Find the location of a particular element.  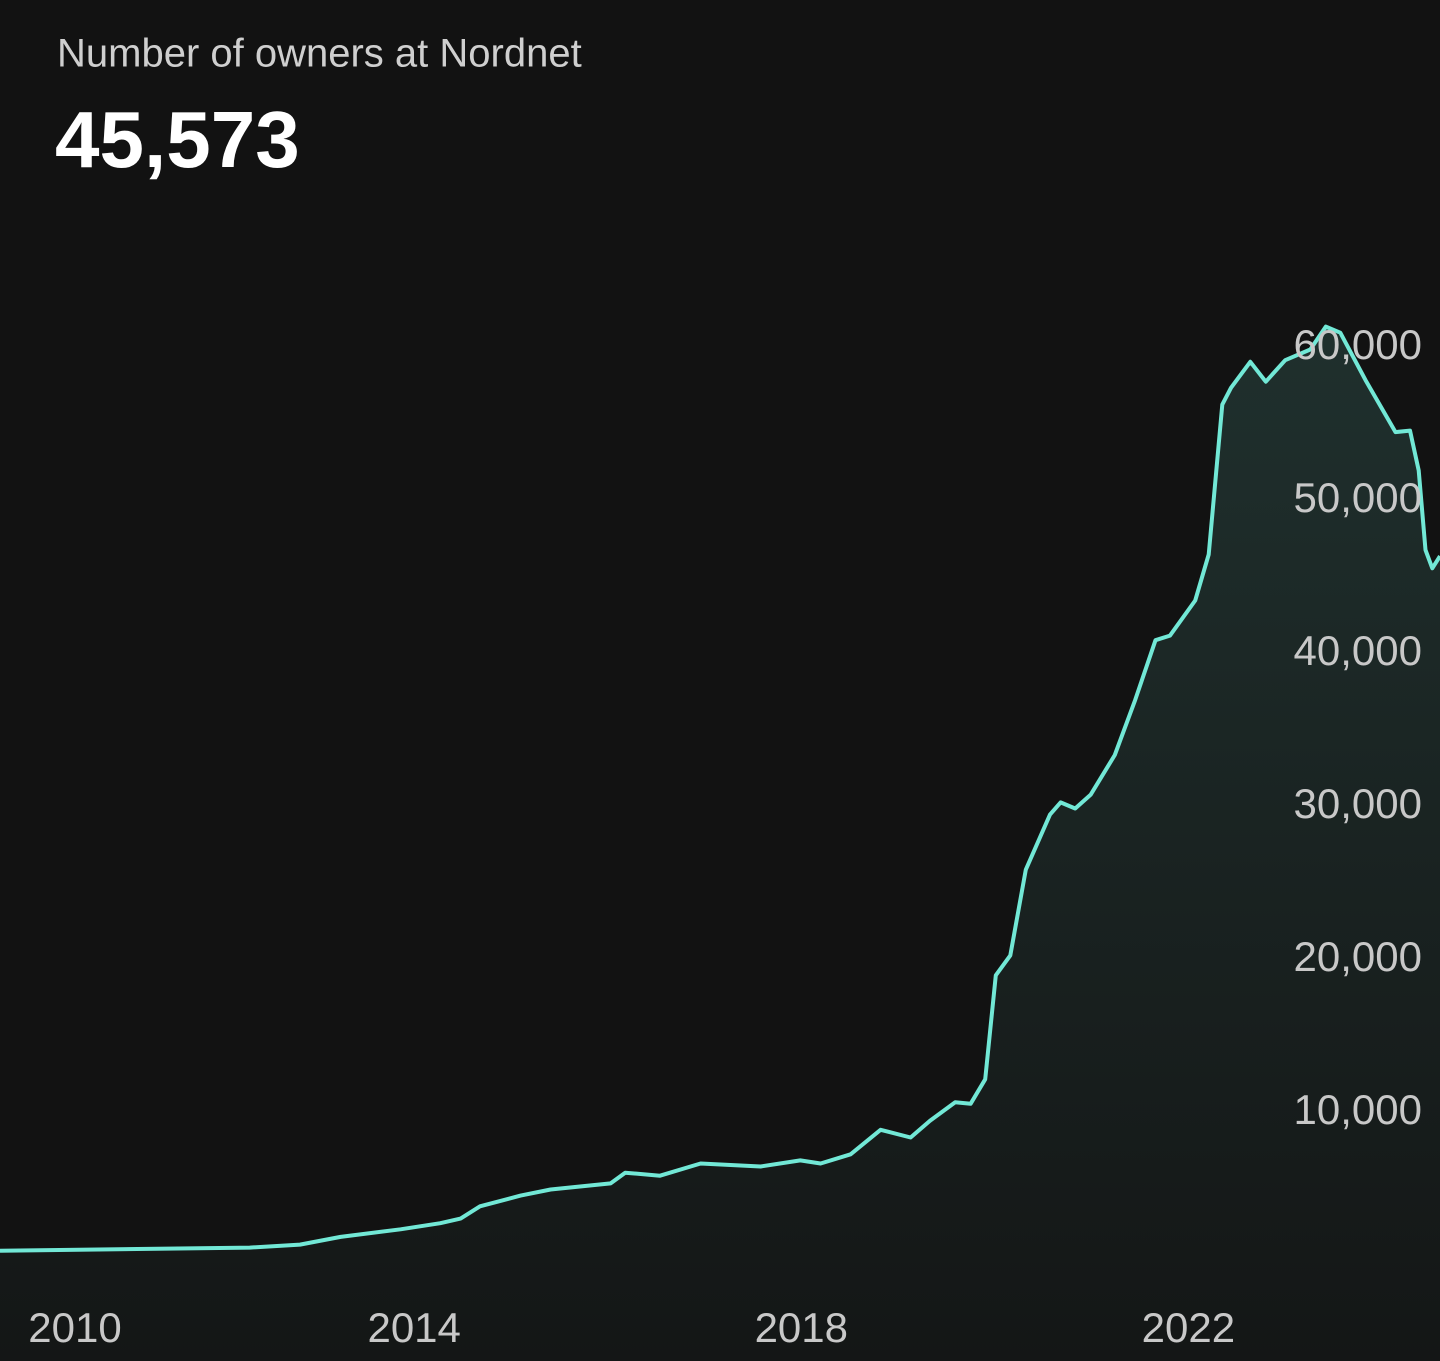

headline-value: 45,573 is located at coordinates (177, 139).